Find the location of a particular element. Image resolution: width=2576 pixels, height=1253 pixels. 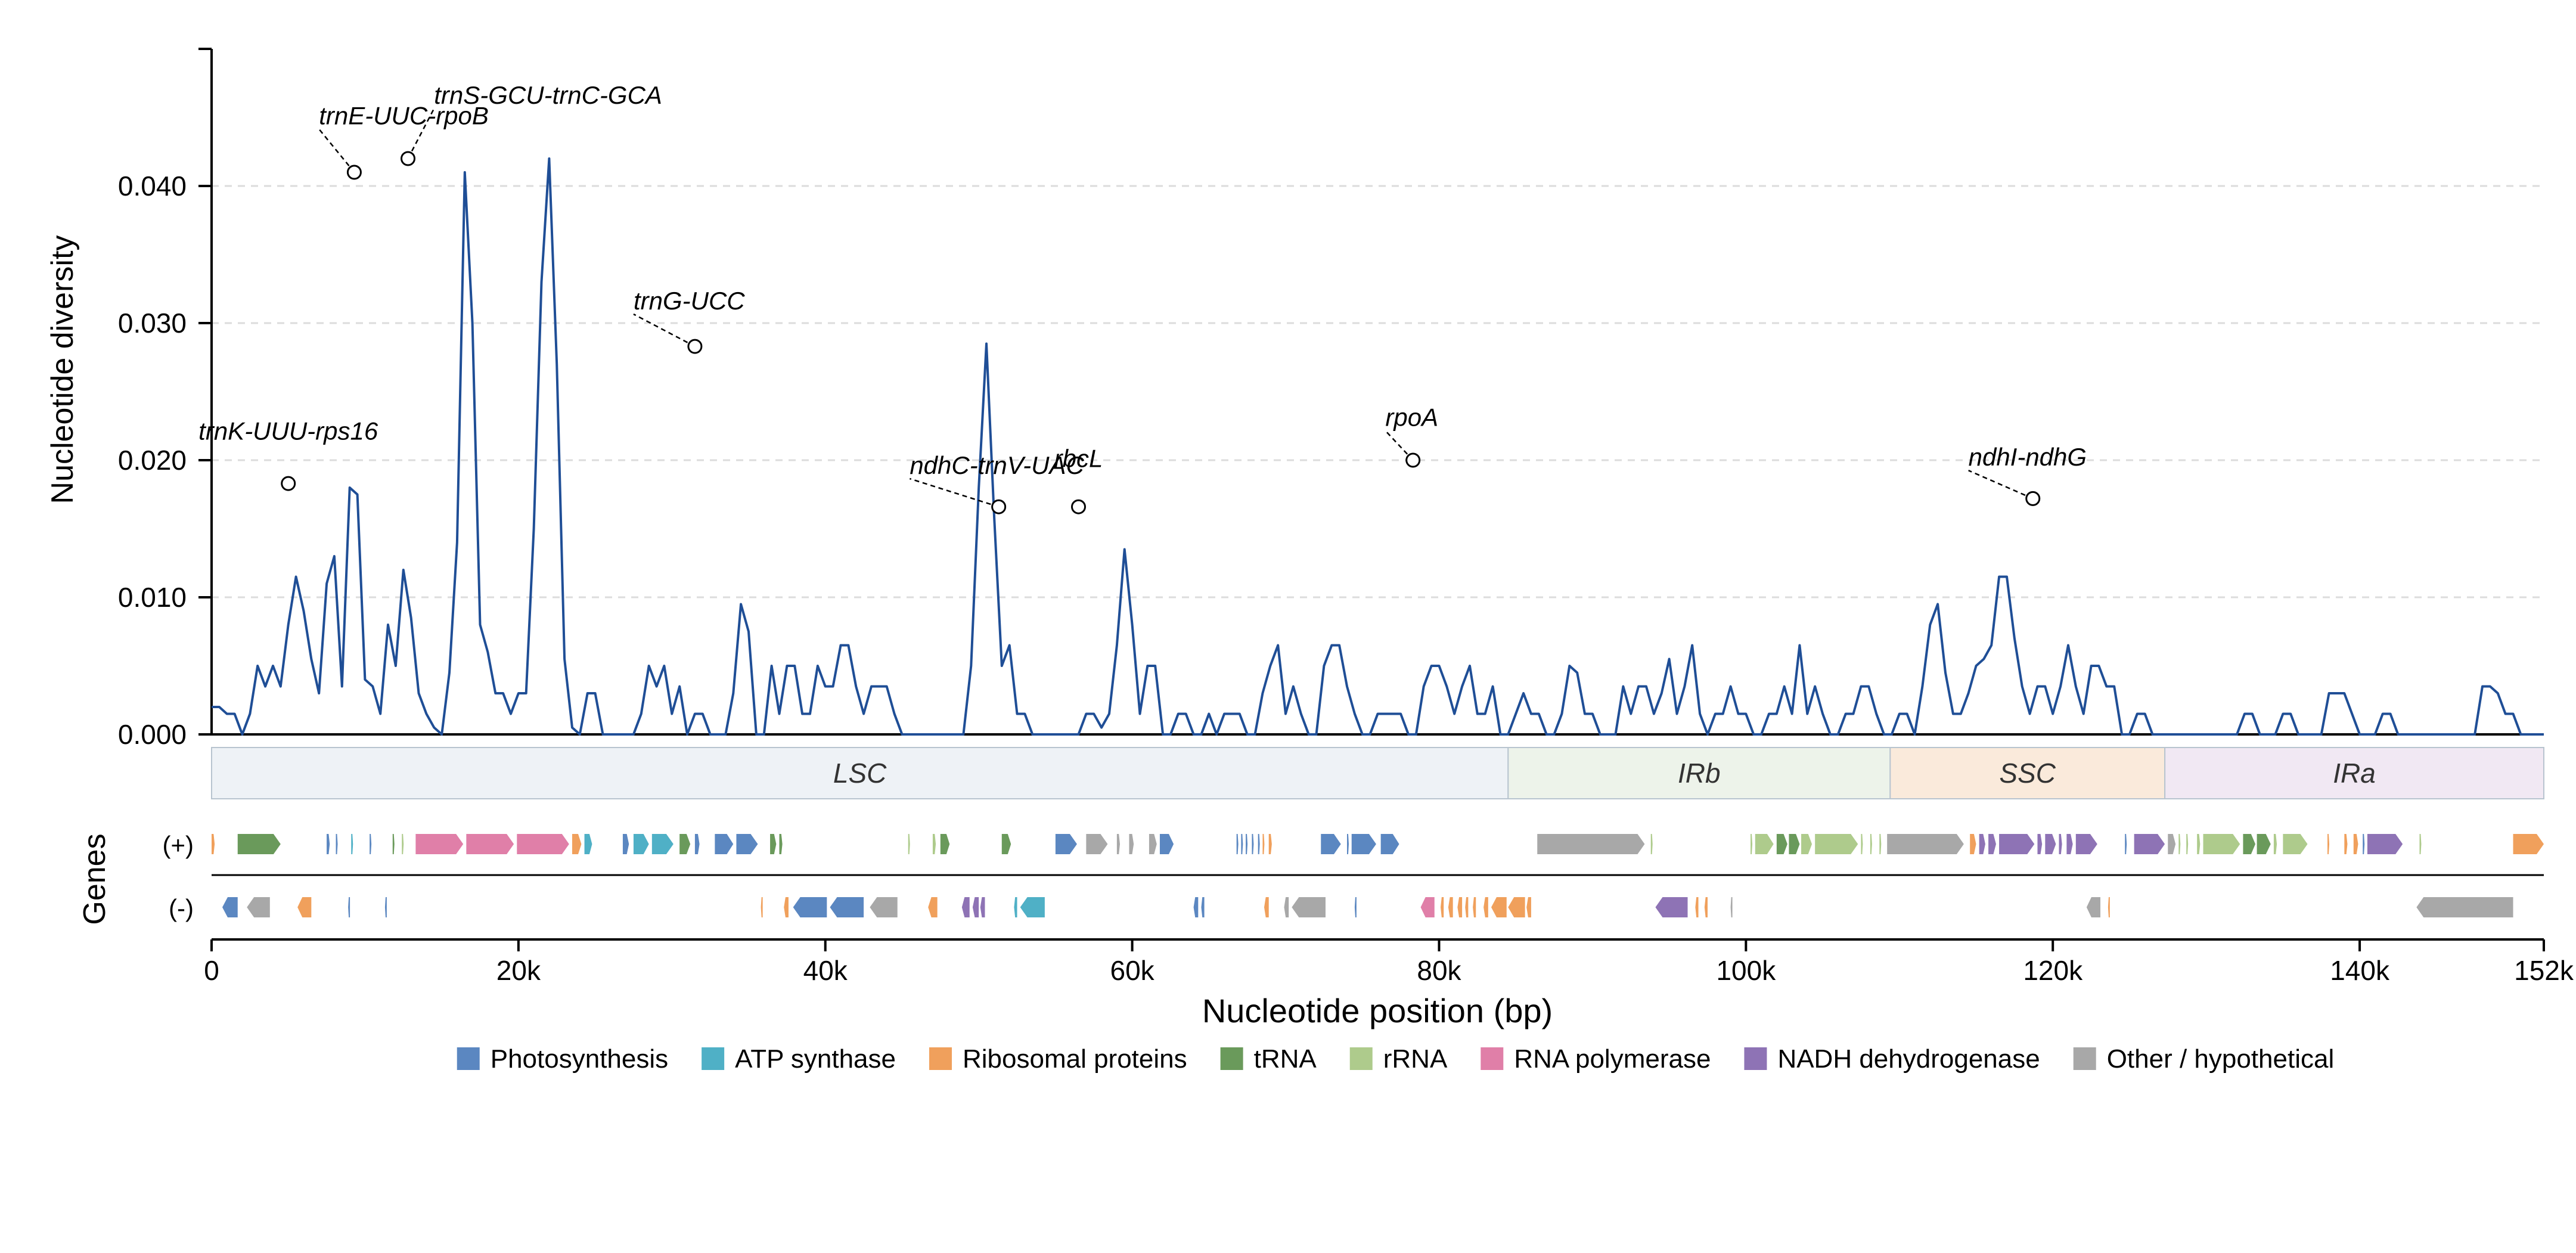

y-tick-label: 0.000 is located at coordinates (153, 734).